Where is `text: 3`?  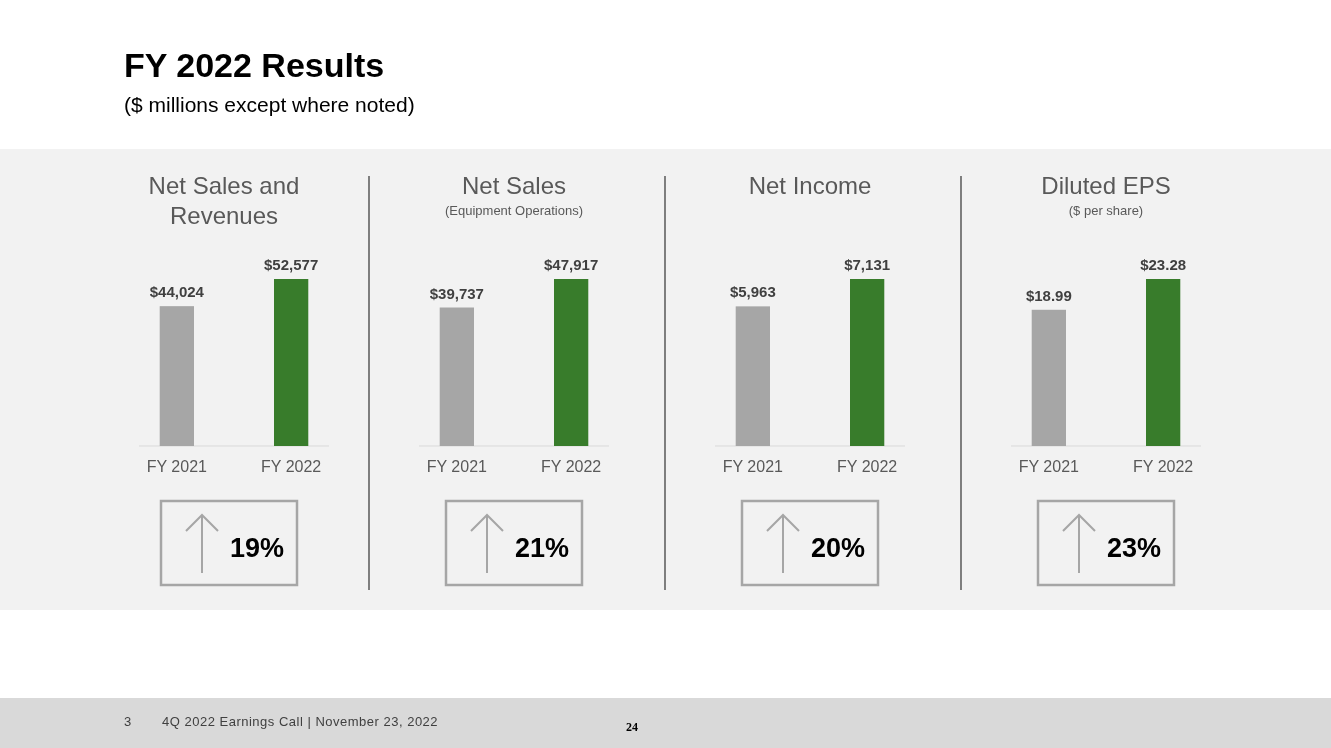
text: 3 is located at coordinates (128, 721).